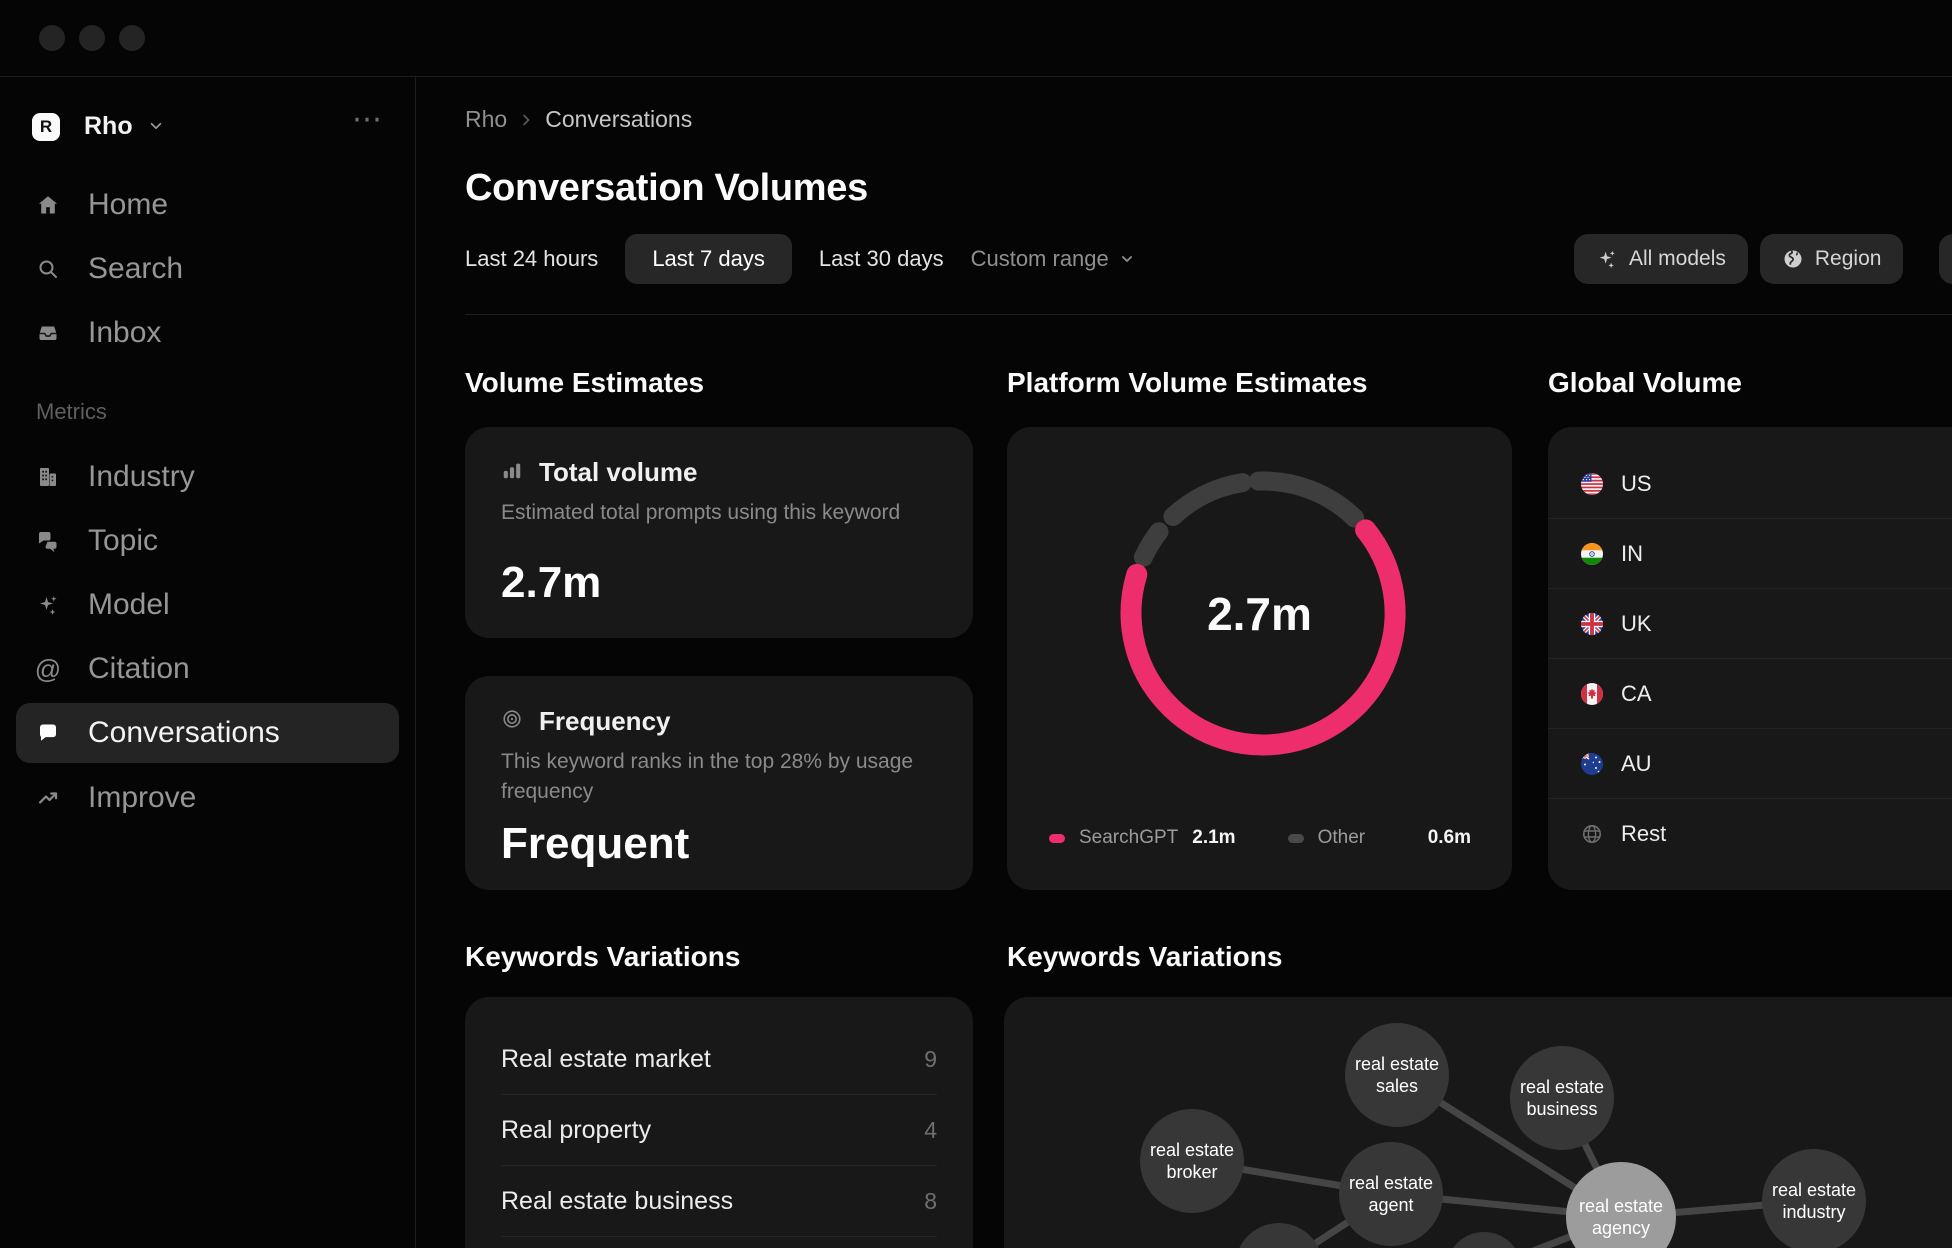 This screenshot has width=1952, height=1248. I want to click on keyword-row: Real estate market 9, so click(719, 1059).